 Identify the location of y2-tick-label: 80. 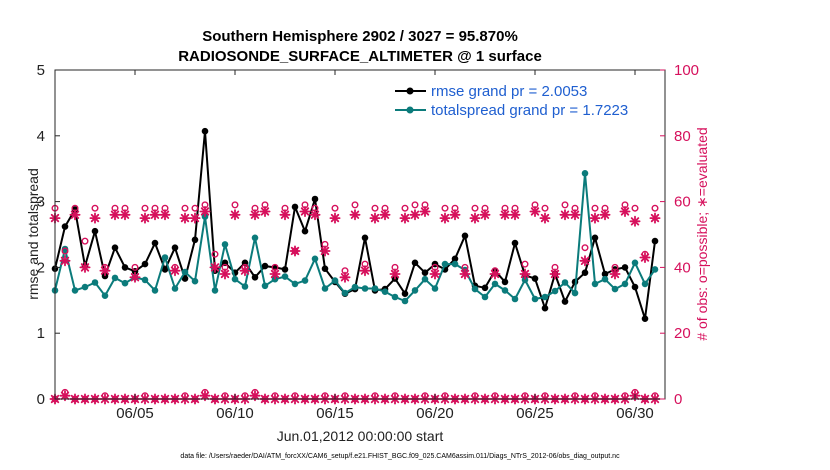
(682, 136).